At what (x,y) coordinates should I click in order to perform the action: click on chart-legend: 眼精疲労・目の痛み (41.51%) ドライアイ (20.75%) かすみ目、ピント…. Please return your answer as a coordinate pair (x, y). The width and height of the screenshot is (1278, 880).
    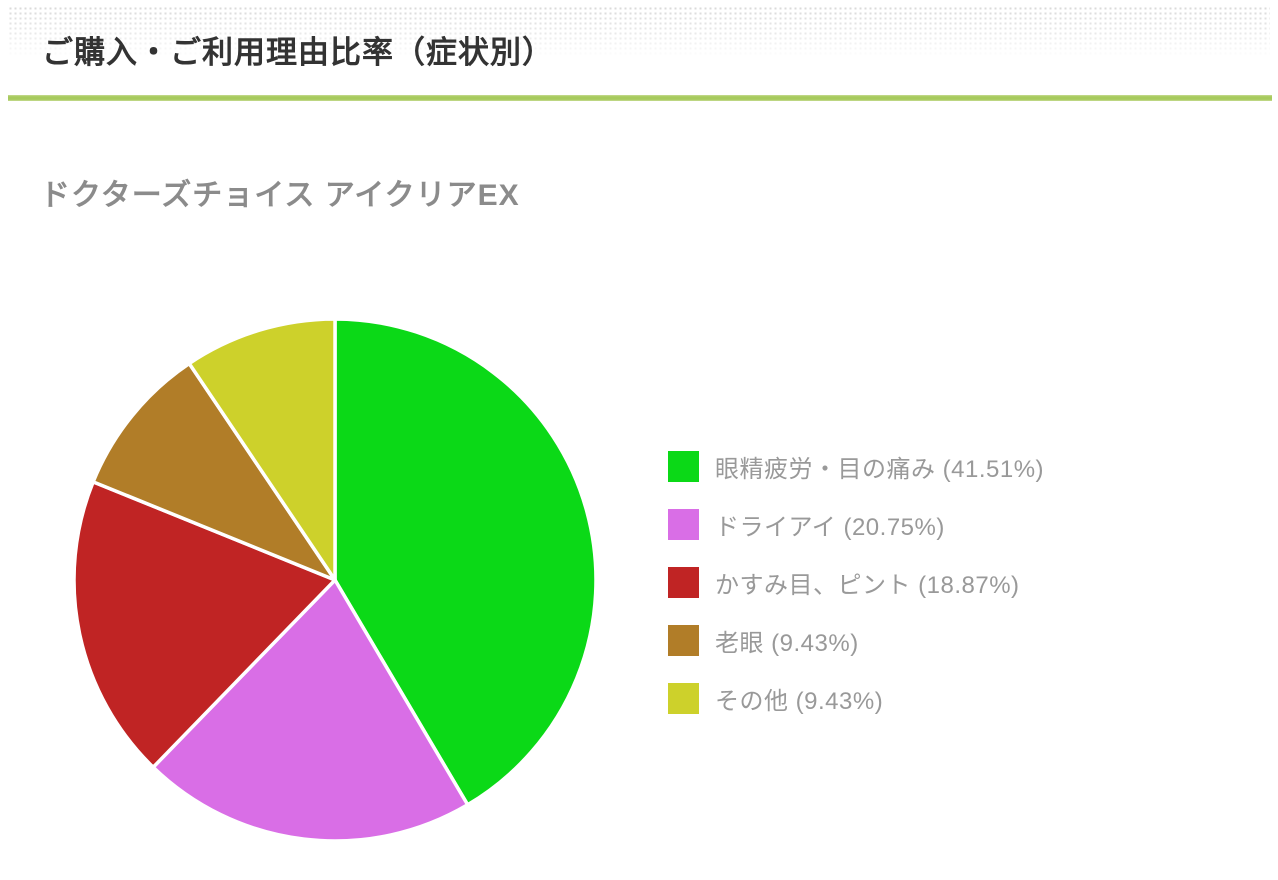
    Looking at the image, I should click on (856, 596).